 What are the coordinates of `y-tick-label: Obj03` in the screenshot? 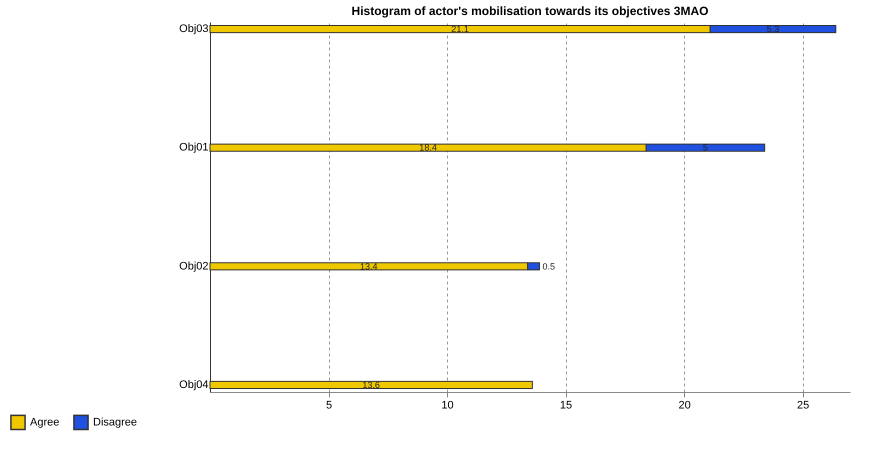 It's located at (193, 29).